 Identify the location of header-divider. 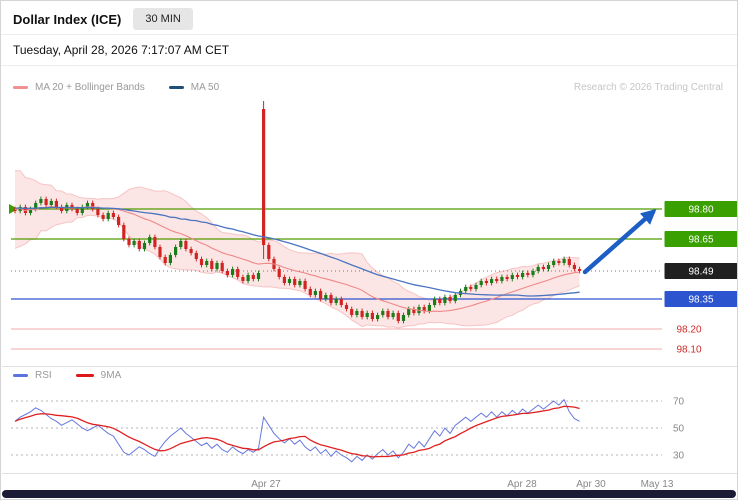
(369, 34).